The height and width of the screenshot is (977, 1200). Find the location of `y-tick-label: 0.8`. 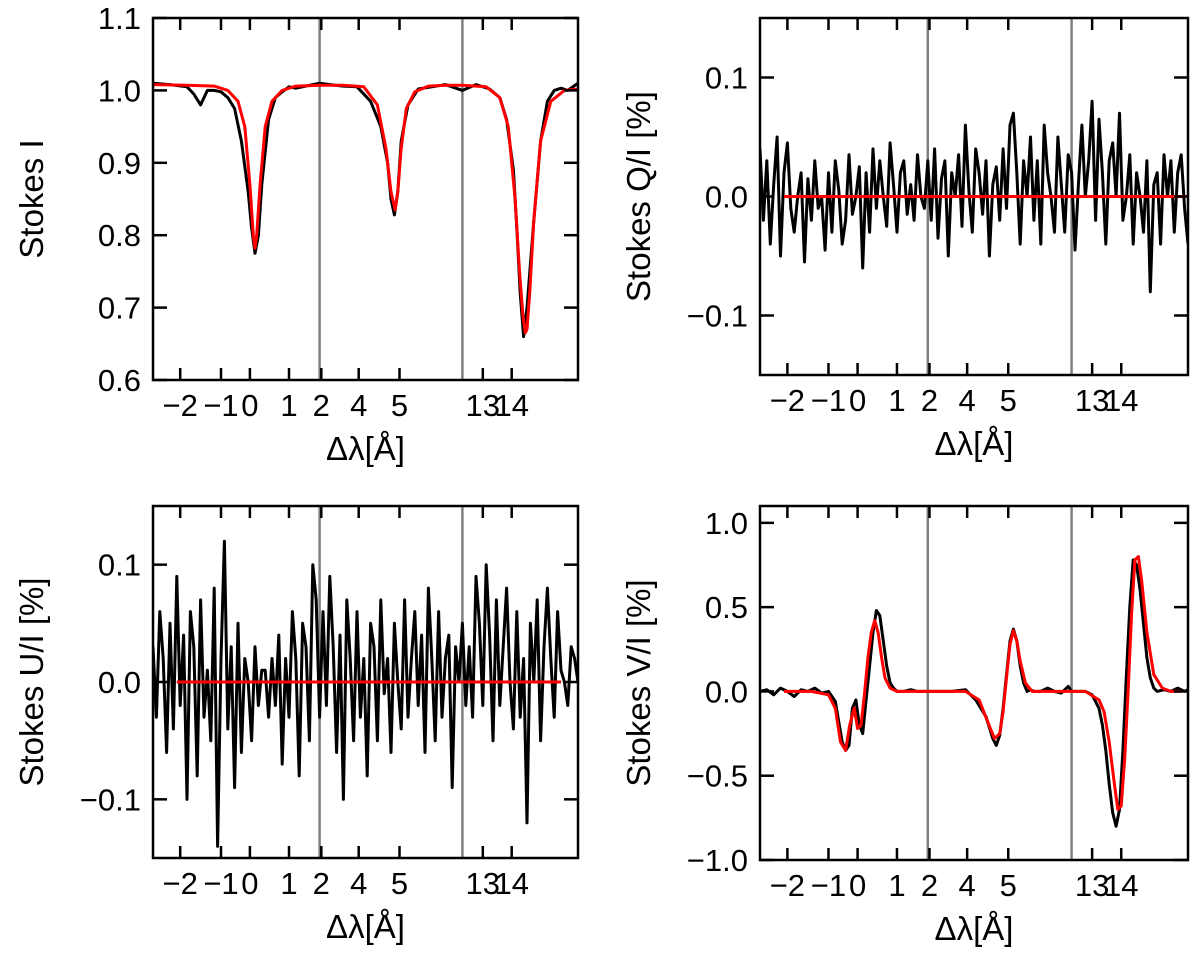

y-tick-label: 0.8 is located at coordinates (119, 235).